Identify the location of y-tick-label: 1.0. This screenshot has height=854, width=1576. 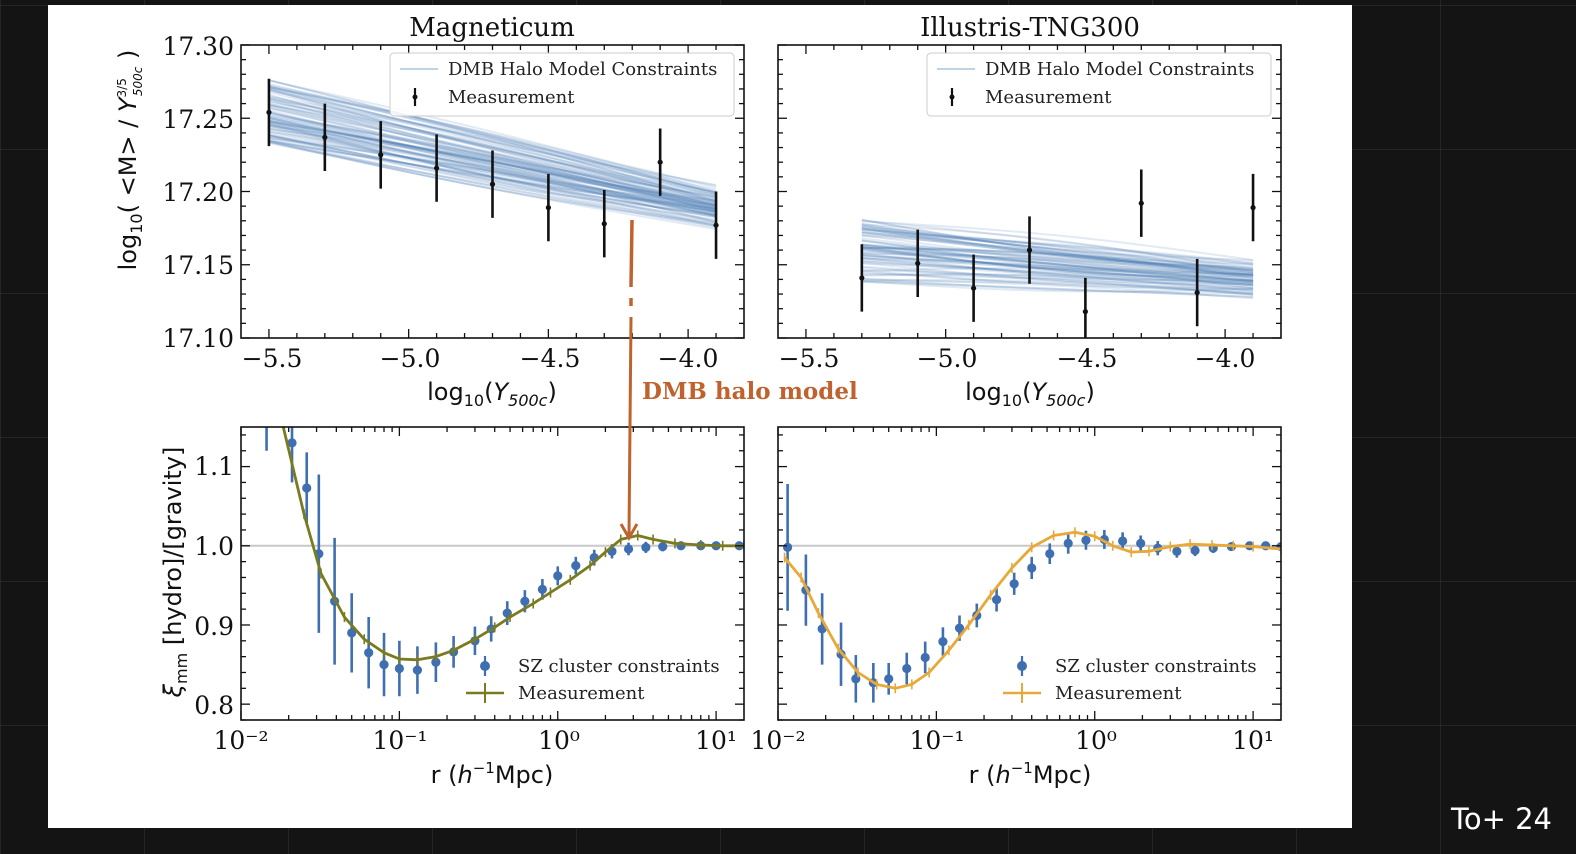
(214, 546).